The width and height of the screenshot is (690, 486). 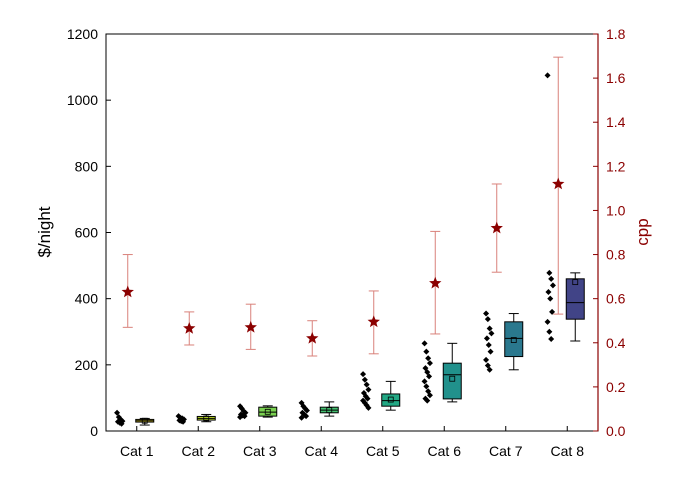 What do you see at coordinates (87, 365) in the screenshot?
I see `left-tick-label: 200` at bounding box center [87, 365].